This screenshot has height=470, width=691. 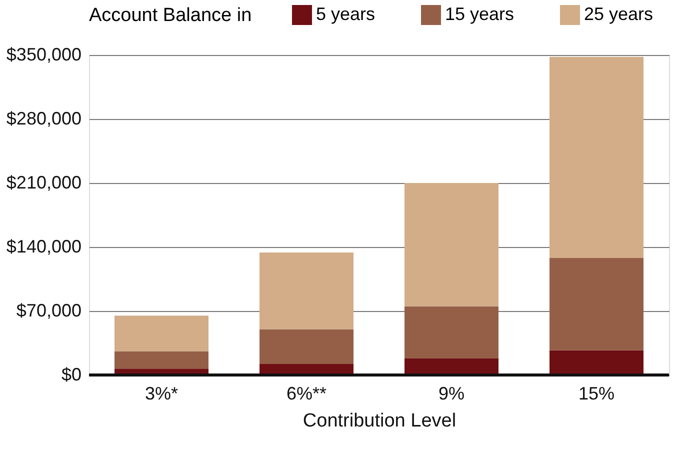 What do you see at coordinates (596, 394) in the screenshot?
I see `x-tick-label: 15%` at bounding box center [596, 394].